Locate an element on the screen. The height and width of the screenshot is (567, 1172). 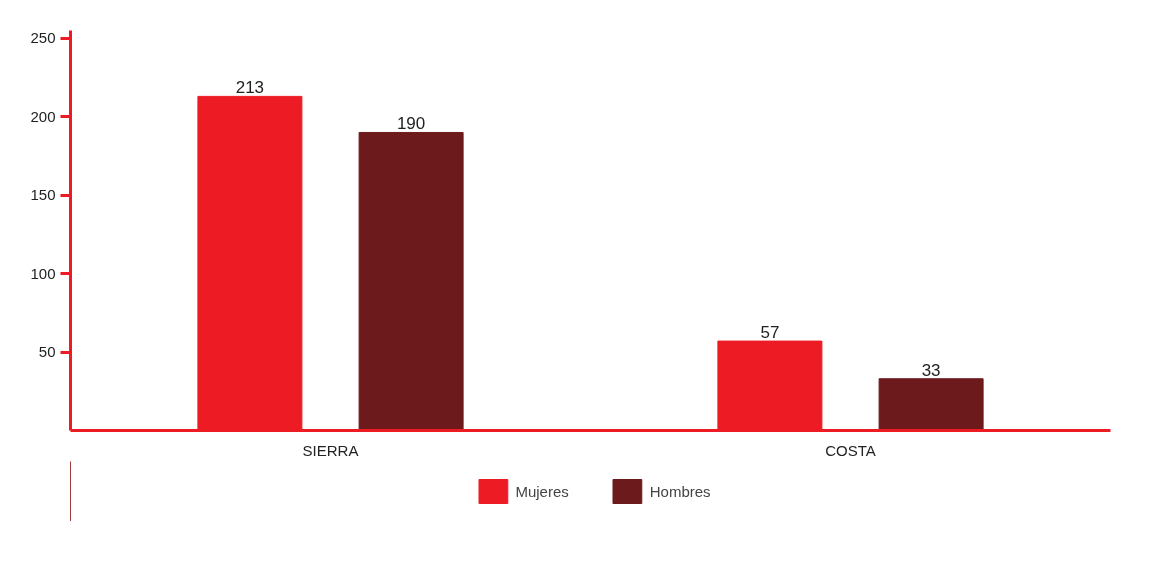
x-tick-label: SIERRA is located at coordinates (330, 450).